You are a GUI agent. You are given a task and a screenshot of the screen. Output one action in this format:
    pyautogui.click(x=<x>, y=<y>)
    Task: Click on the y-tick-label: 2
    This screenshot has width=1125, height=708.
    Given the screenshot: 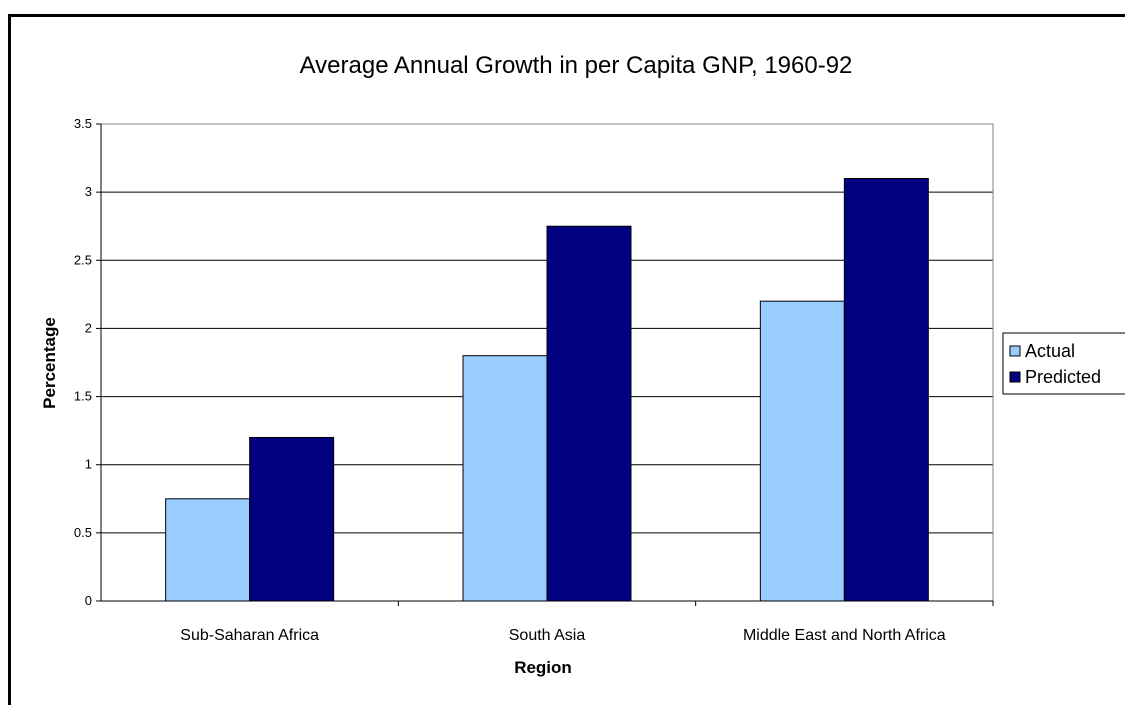 What is the action you would take?
    pyautogui.click(x=88, y=327)
    